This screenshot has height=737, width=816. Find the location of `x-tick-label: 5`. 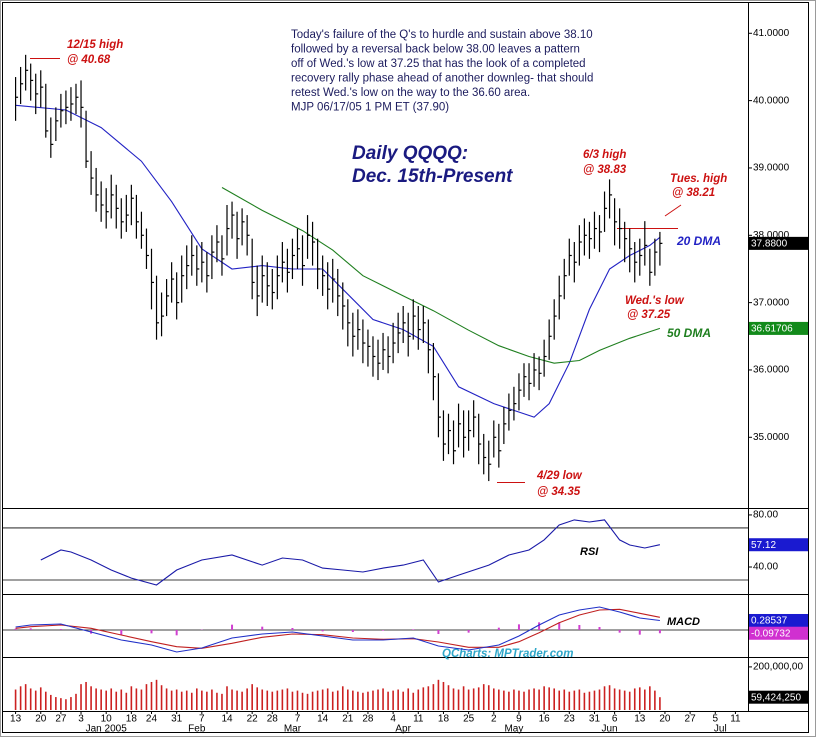

x-tick-label: 5 is located at coordinates (715, 719).